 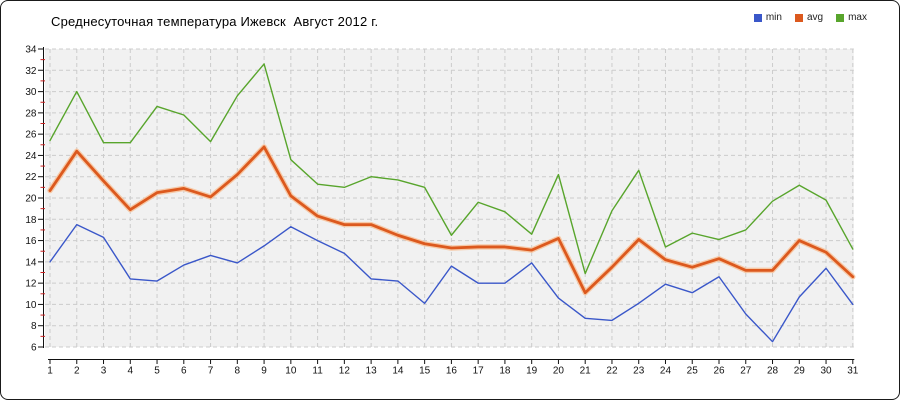 I want to click on x-tick-label: 17, so click(x=479, y=371).